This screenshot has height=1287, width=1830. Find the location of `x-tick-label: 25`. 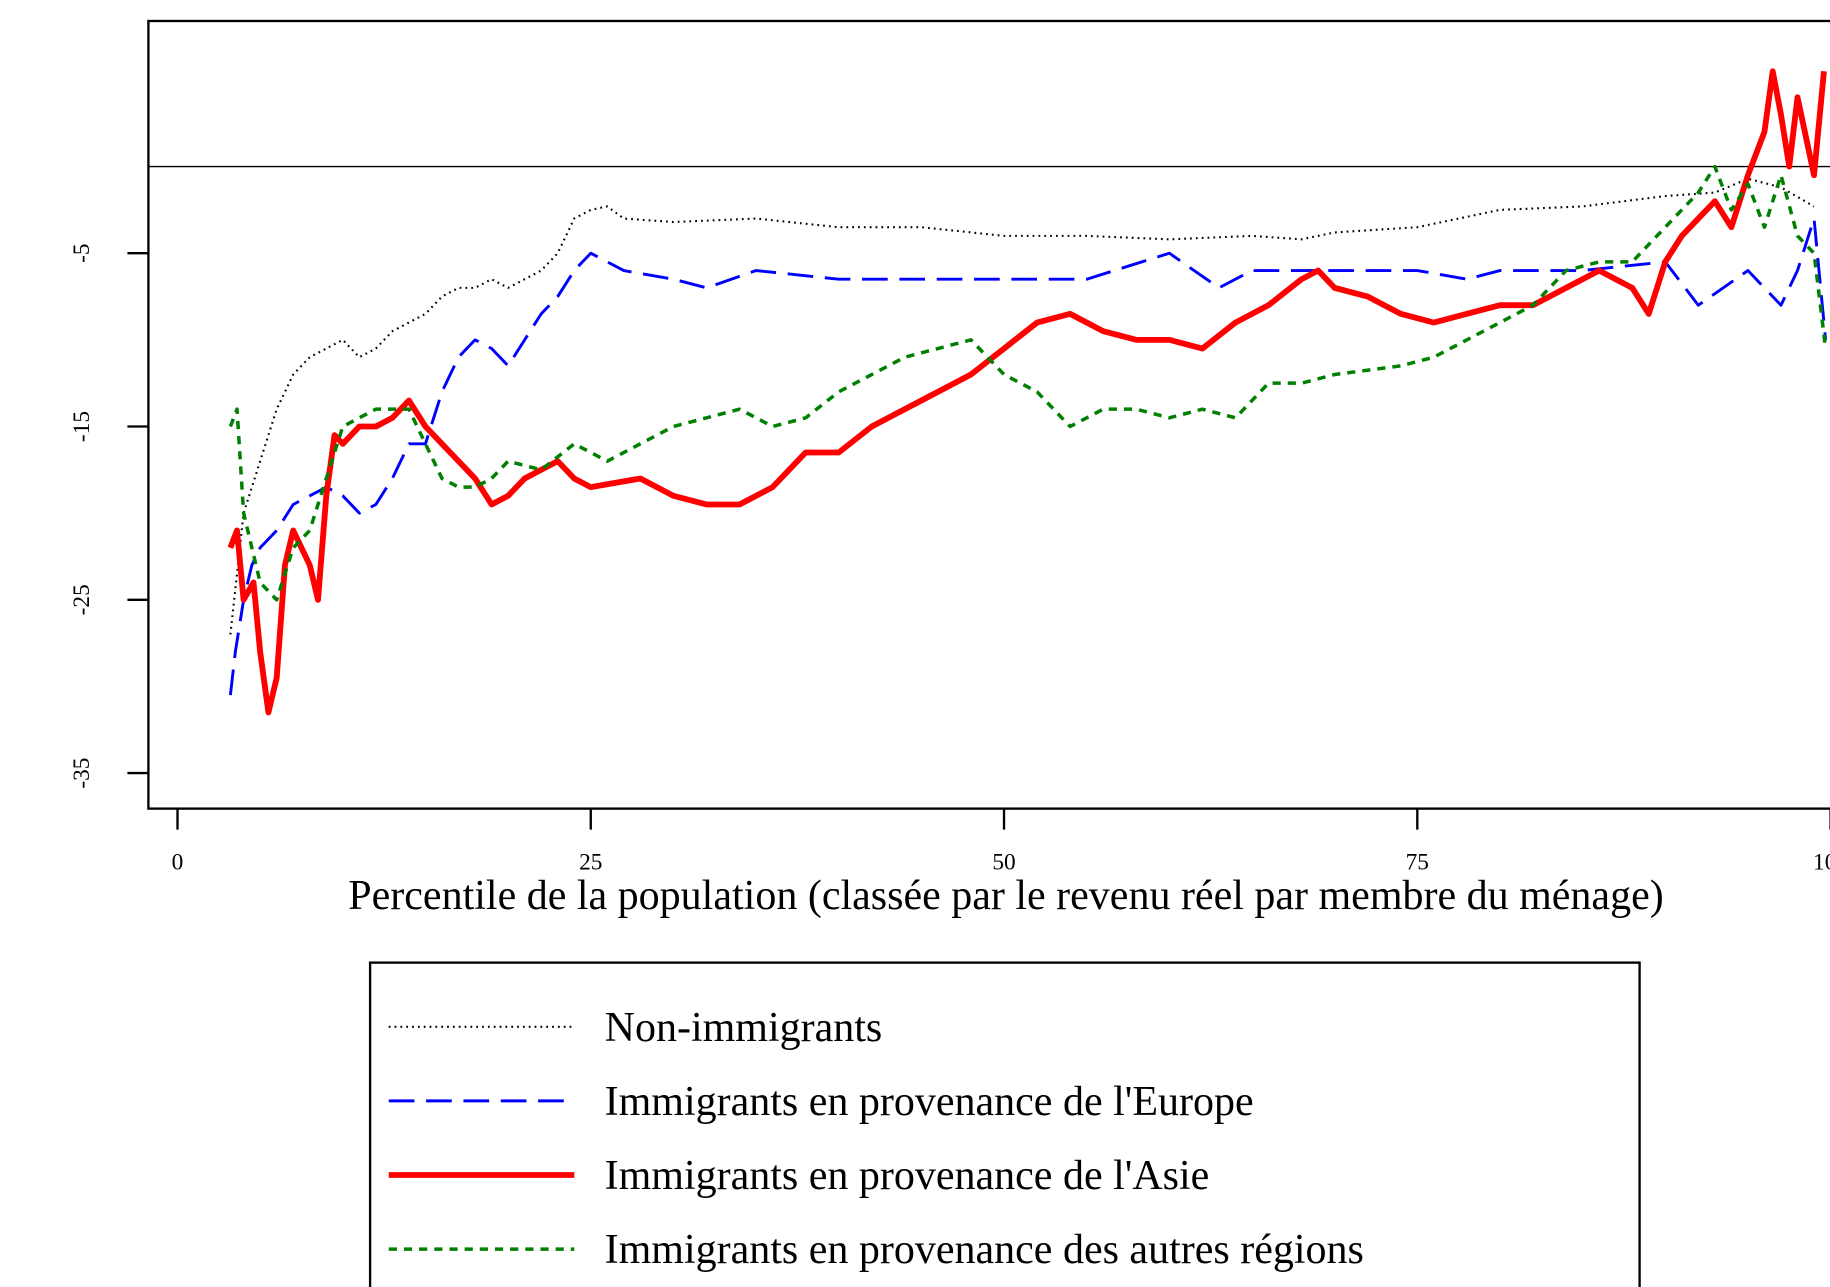

x-tick-label: 25 is located at coordinates (590, 862).